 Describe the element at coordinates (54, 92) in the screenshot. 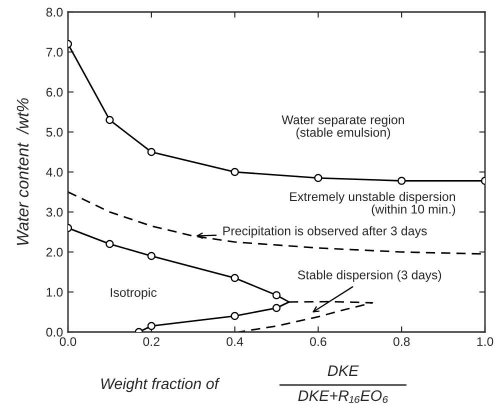

I see `y-tick-label: 6.0` at that location.